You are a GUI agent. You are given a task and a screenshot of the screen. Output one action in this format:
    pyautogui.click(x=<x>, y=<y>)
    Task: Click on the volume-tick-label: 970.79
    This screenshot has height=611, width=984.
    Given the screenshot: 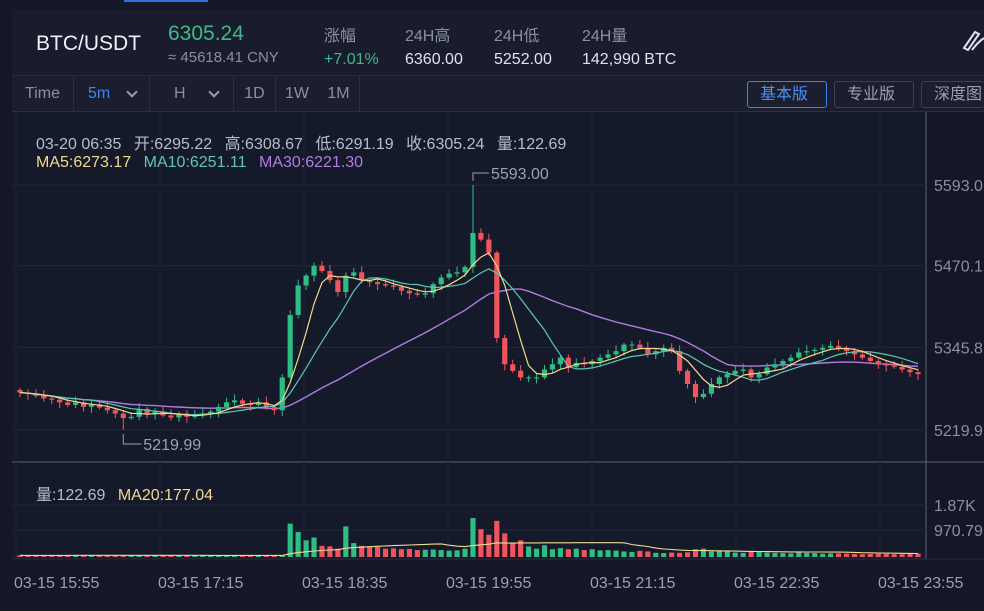 What is the action you would take?
    pyautogui.click(x=958, y=531)
    